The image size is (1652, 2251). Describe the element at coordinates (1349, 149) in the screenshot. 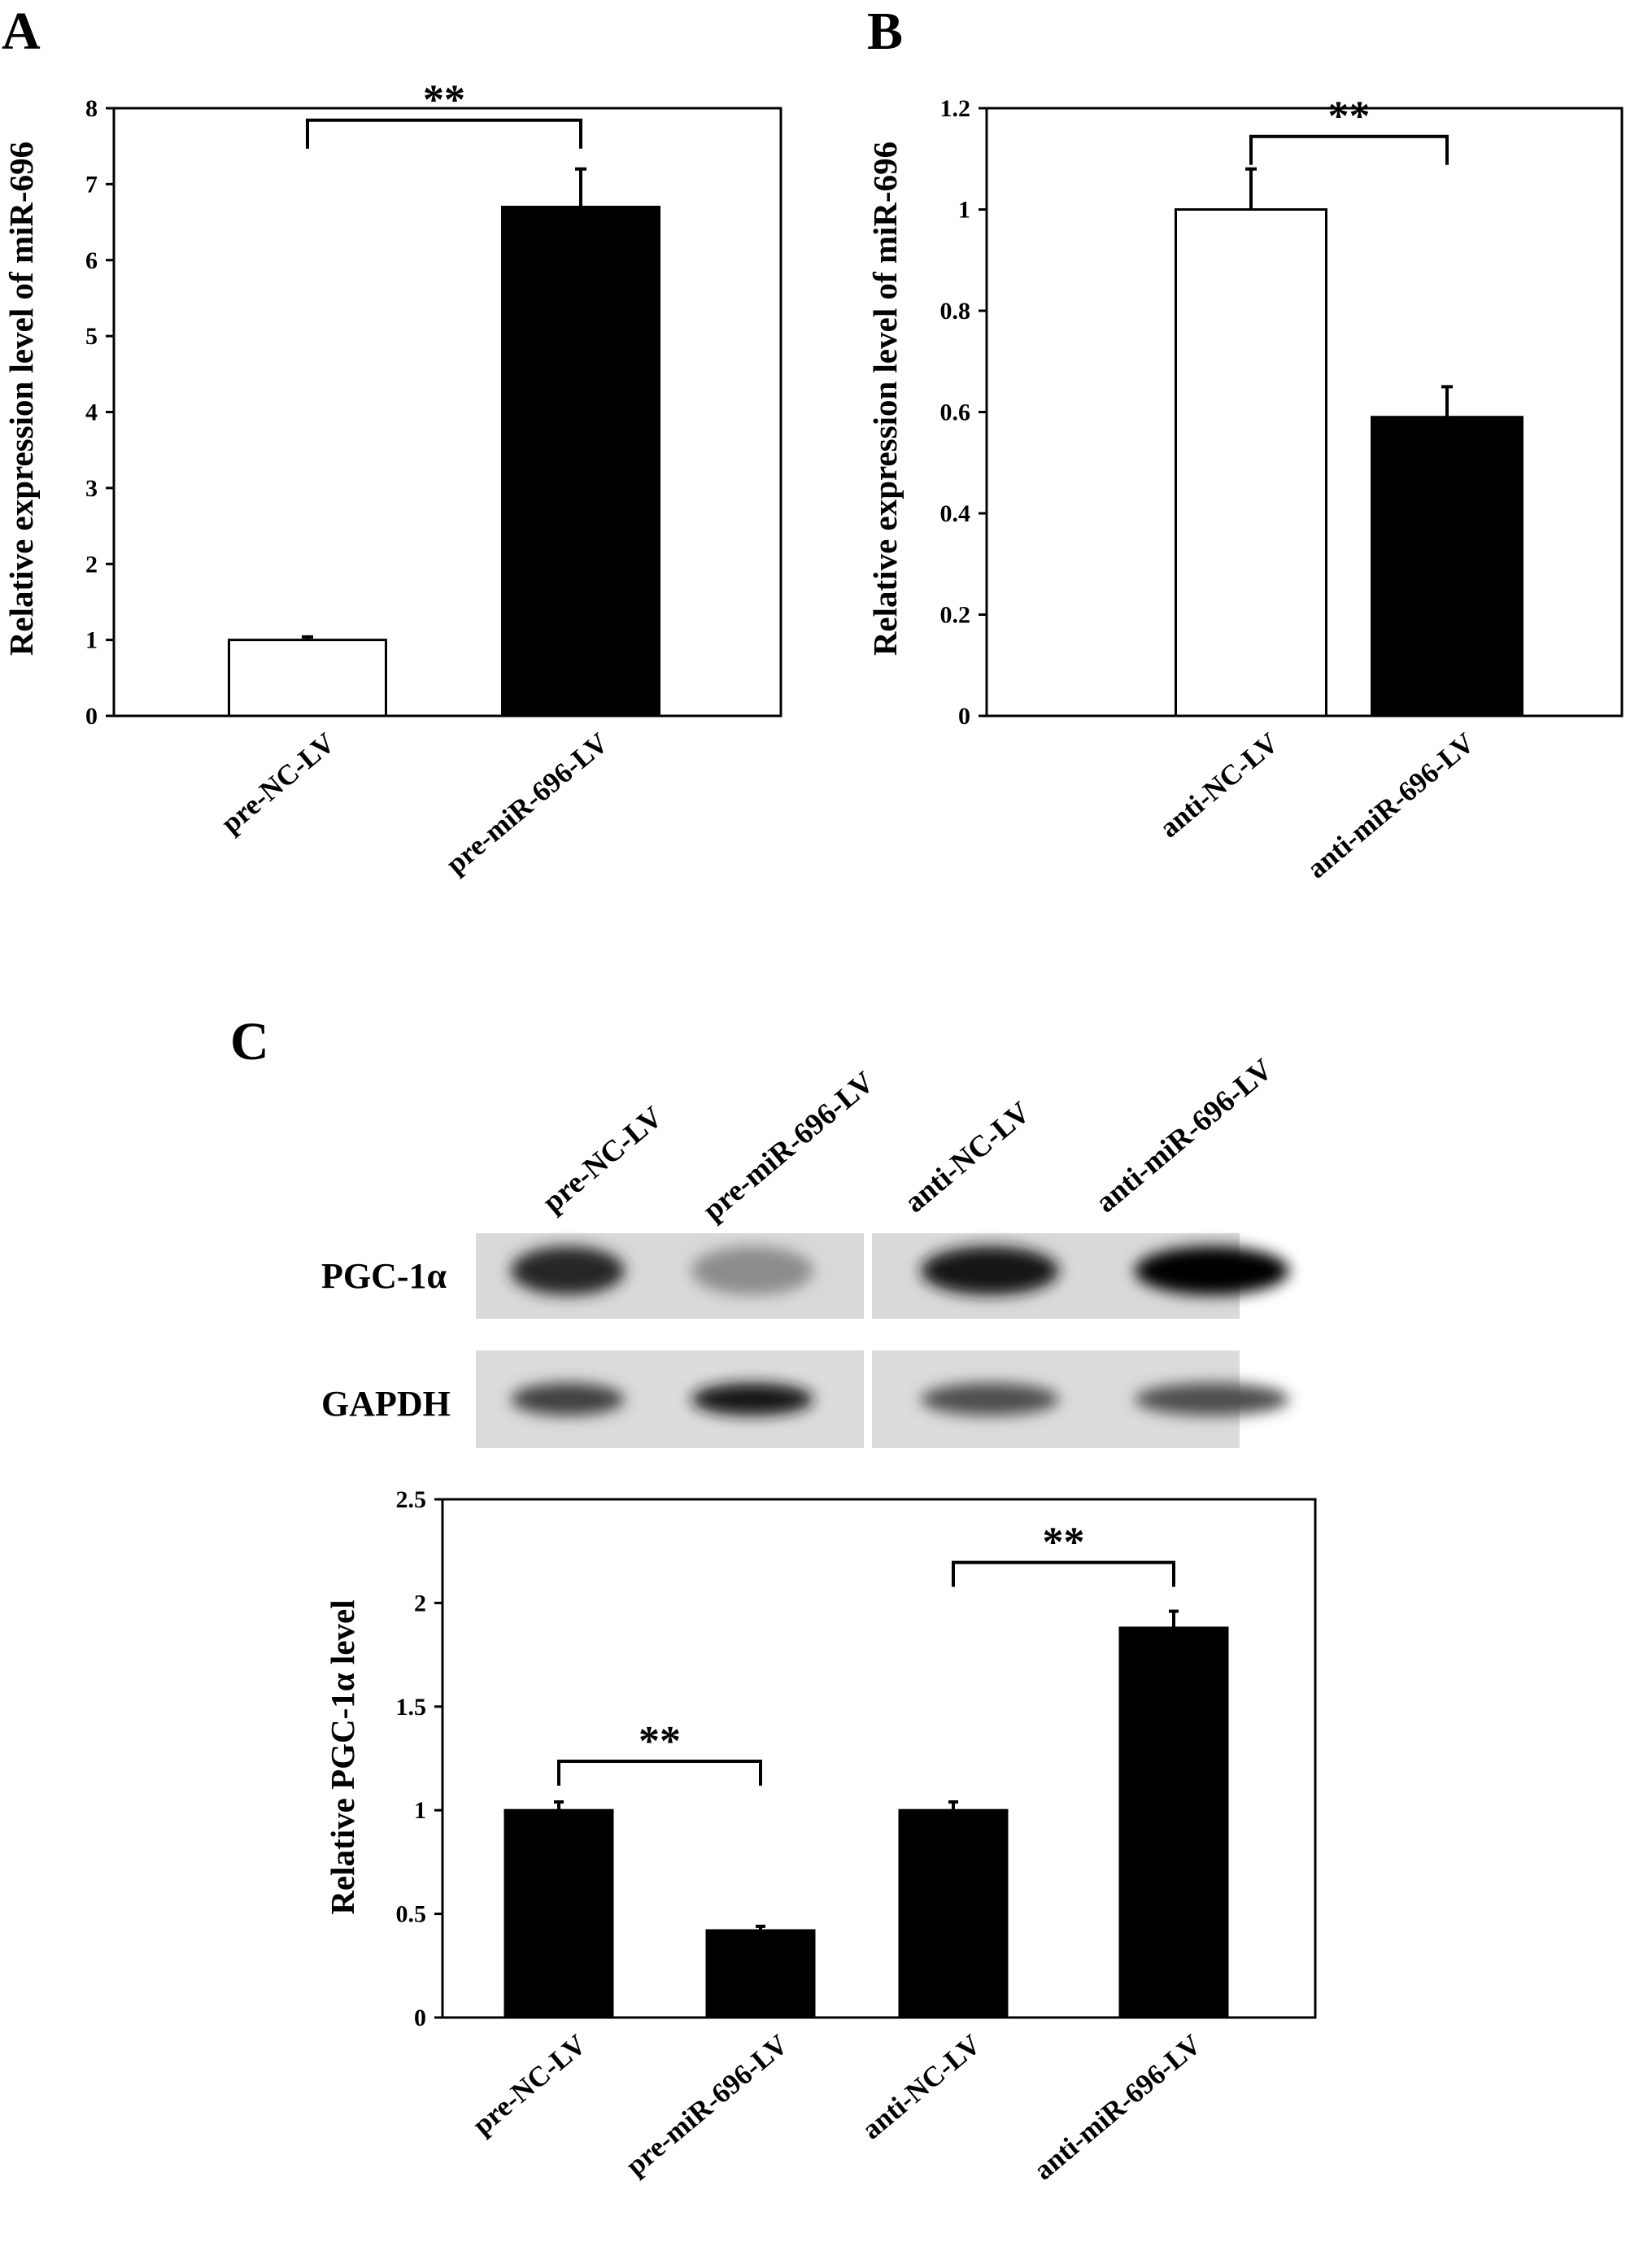

I see `chart-b-significance-bracket` at that location.